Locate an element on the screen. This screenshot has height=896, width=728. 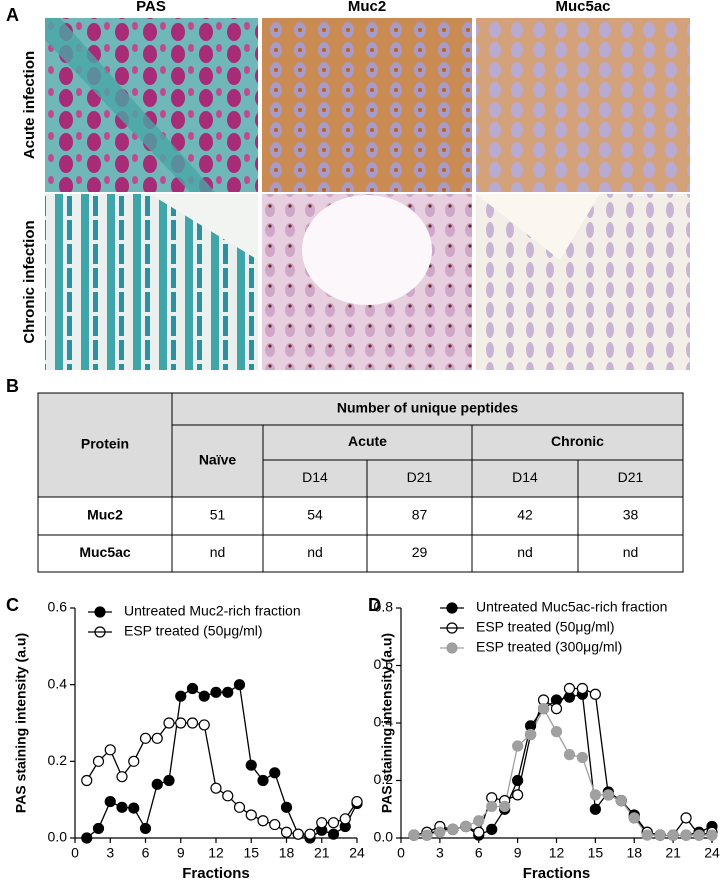
legend-label: Untreated Muc2-rich fraction is located at coordinates (212, 611).